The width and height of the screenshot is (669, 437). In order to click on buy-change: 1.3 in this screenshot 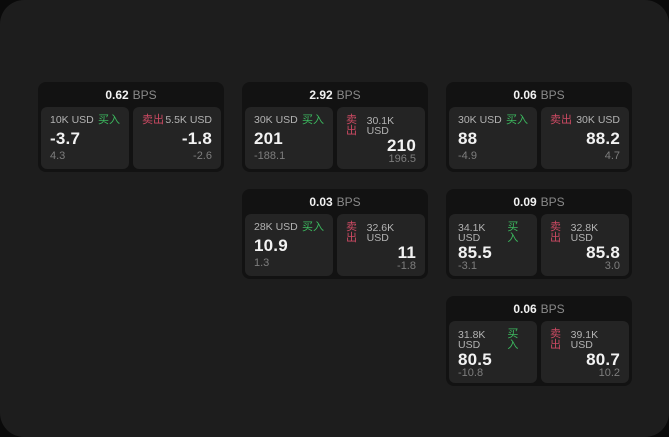, I will do `click(262, 263)`.